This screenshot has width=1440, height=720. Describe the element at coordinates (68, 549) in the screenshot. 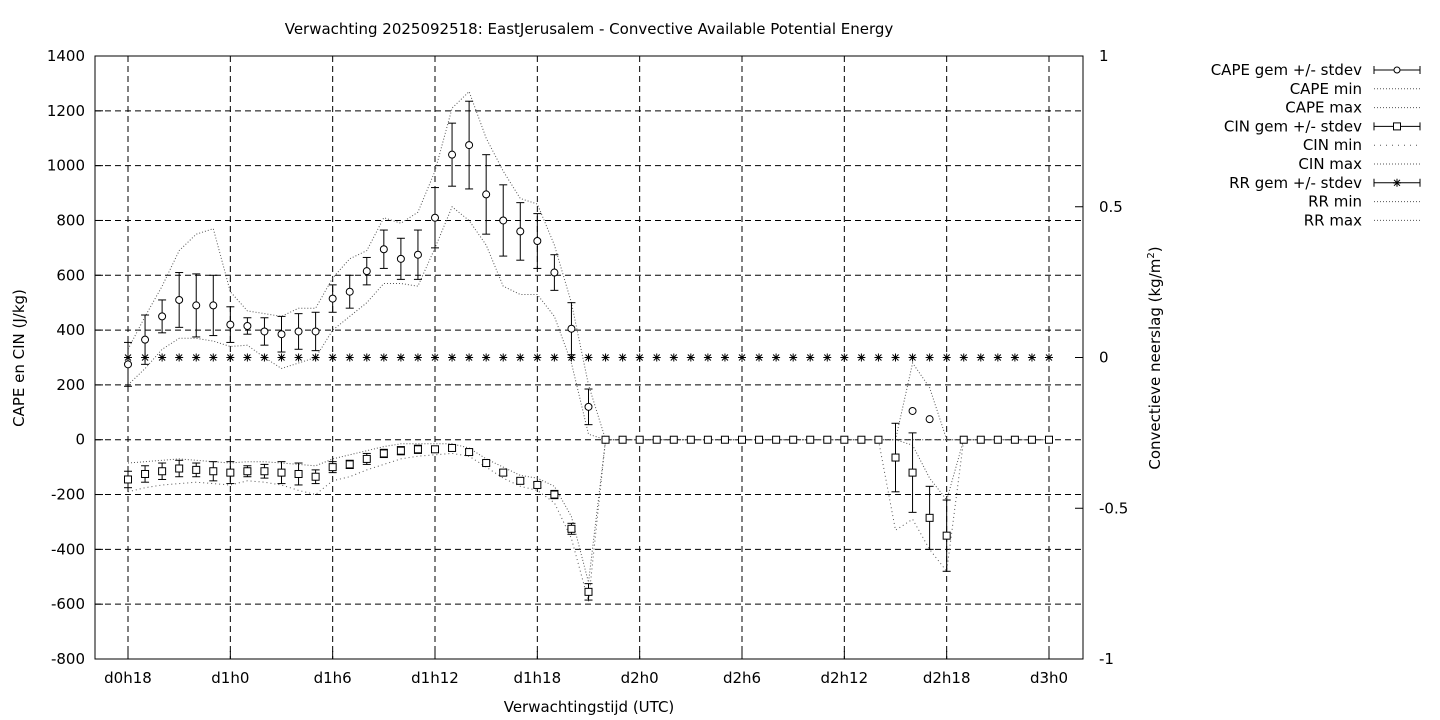

I see `y-tick-label: -400` at that location.